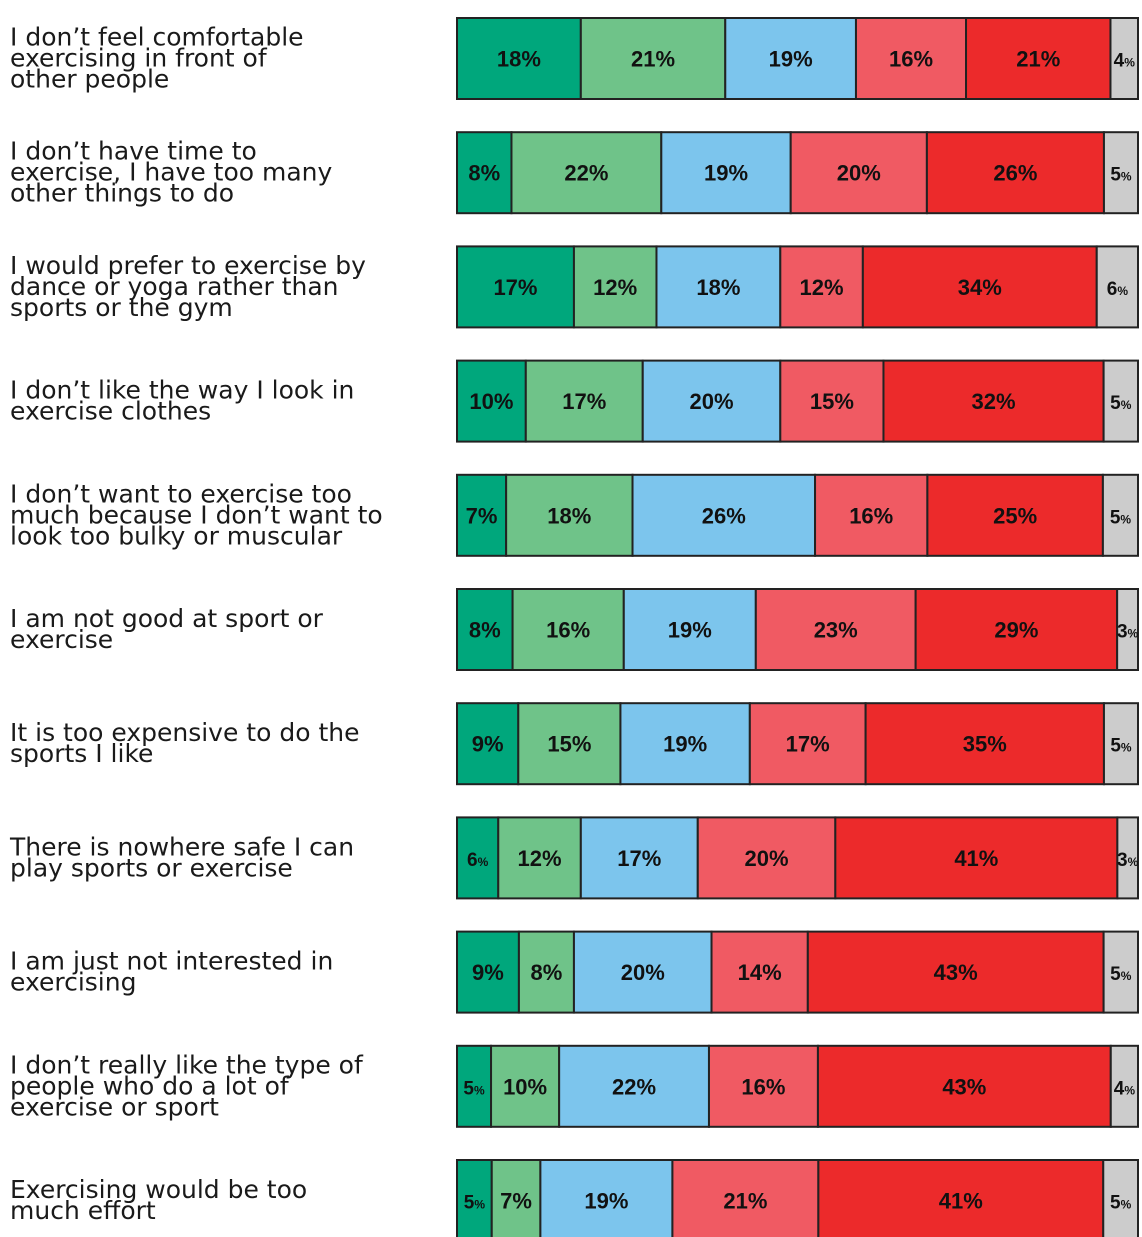 The image size is (1142, 1237). Describe the element at coordinates (1118, 289) in the screenshot. I see `data-label: 6%` at that location.